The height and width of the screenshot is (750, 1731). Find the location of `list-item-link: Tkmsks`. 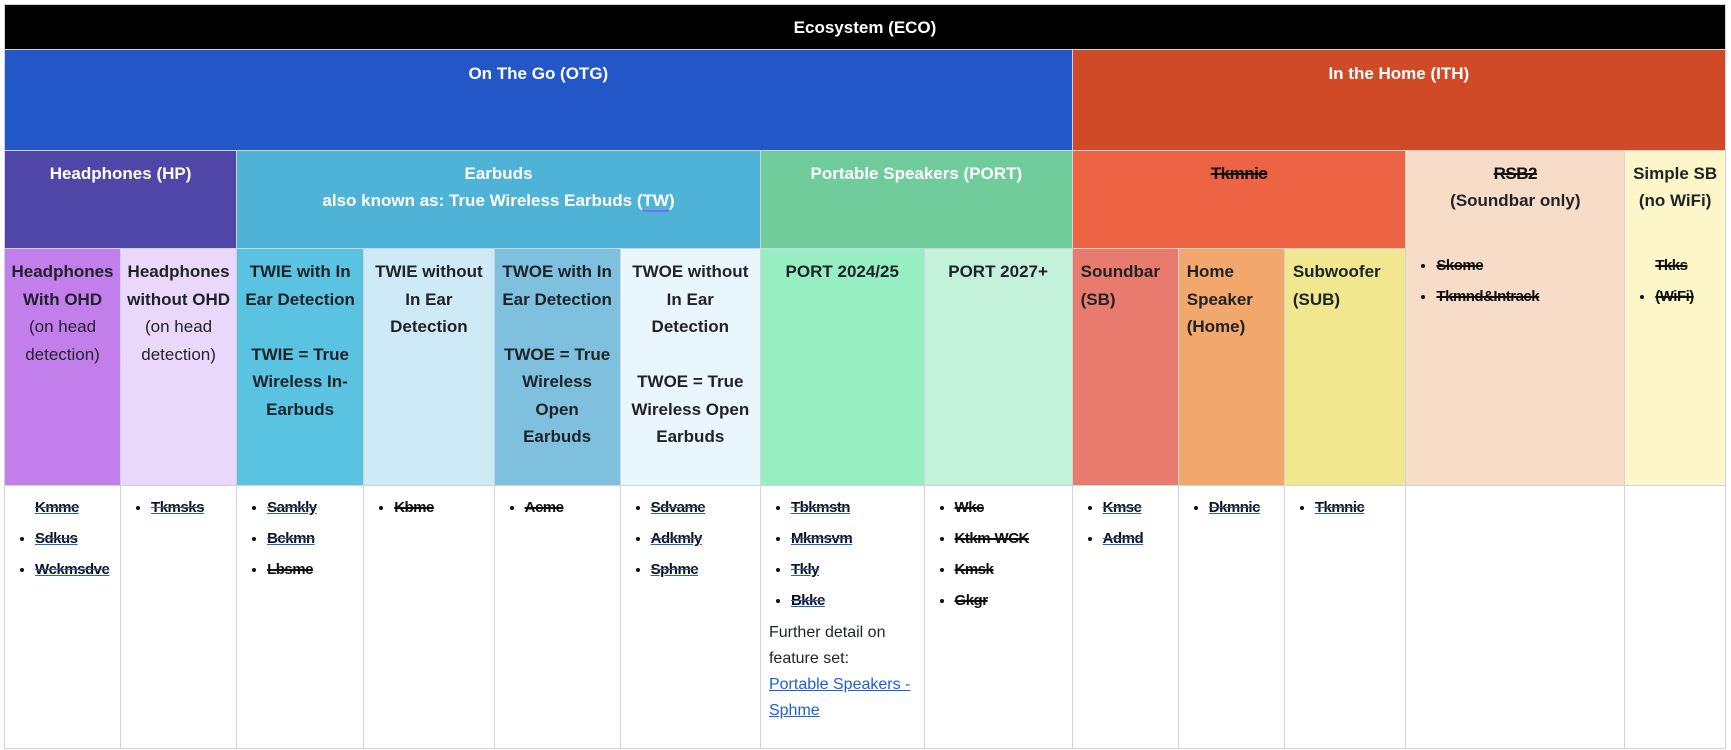

list-item-link: Tkmsks is located at coordinates (177, 507).